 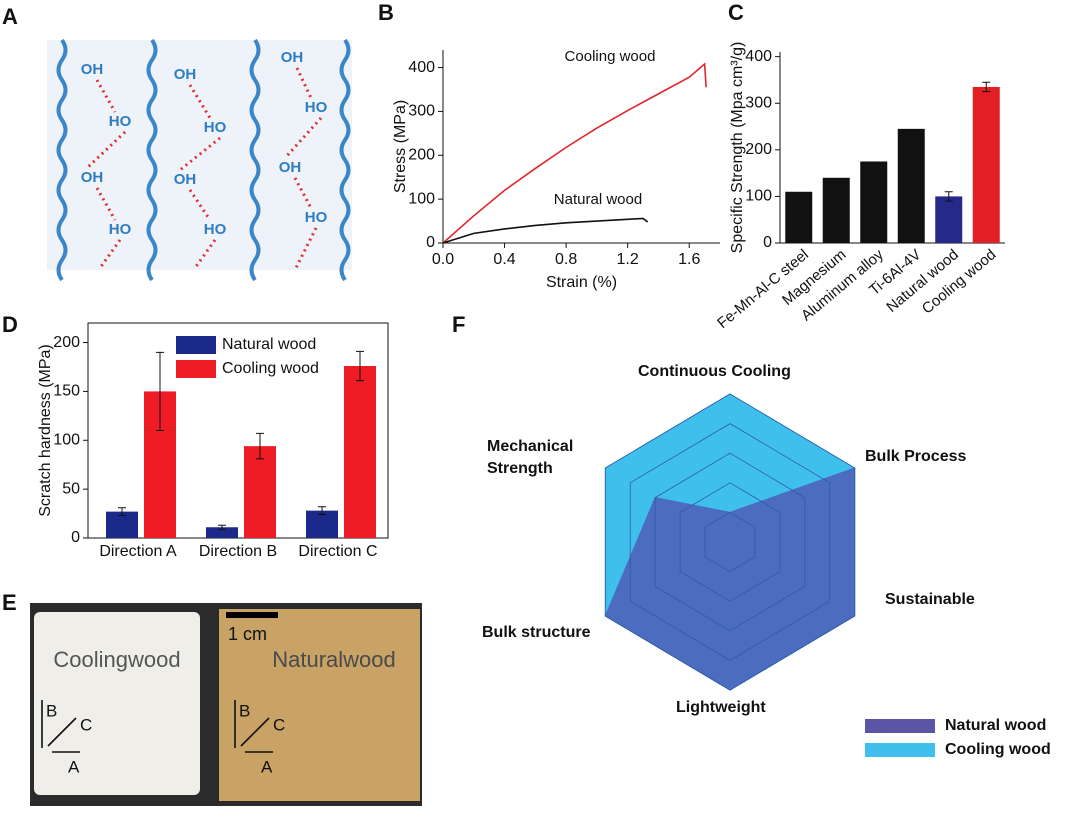 I want to click on y-axis-label: Specific Strength (Mpa cm³/g), so click(x=737, y=148).